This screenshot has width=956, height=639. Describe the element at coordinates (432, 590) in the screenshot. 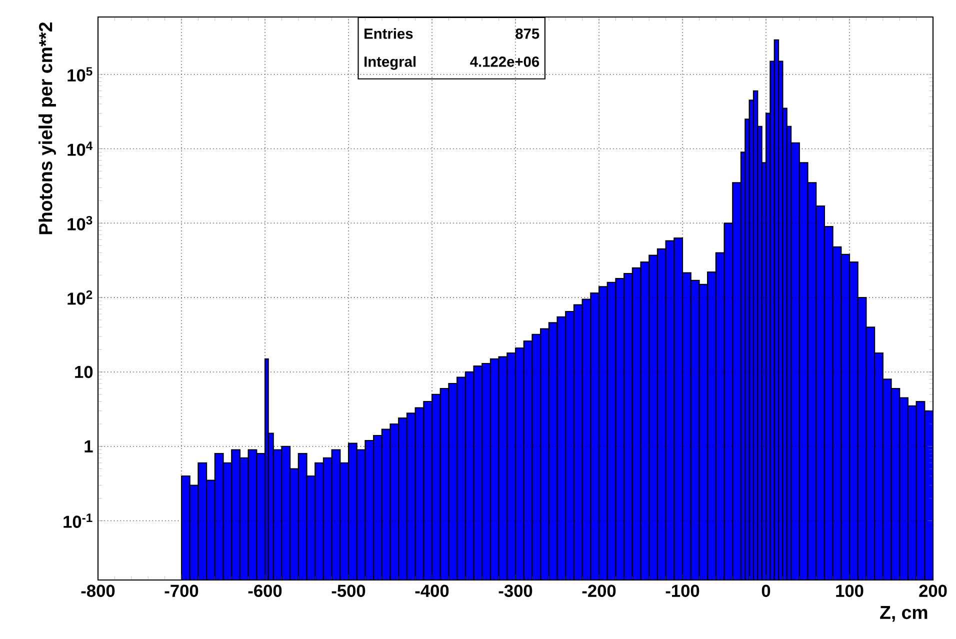

I see `x-tick-label: -400` at that location.